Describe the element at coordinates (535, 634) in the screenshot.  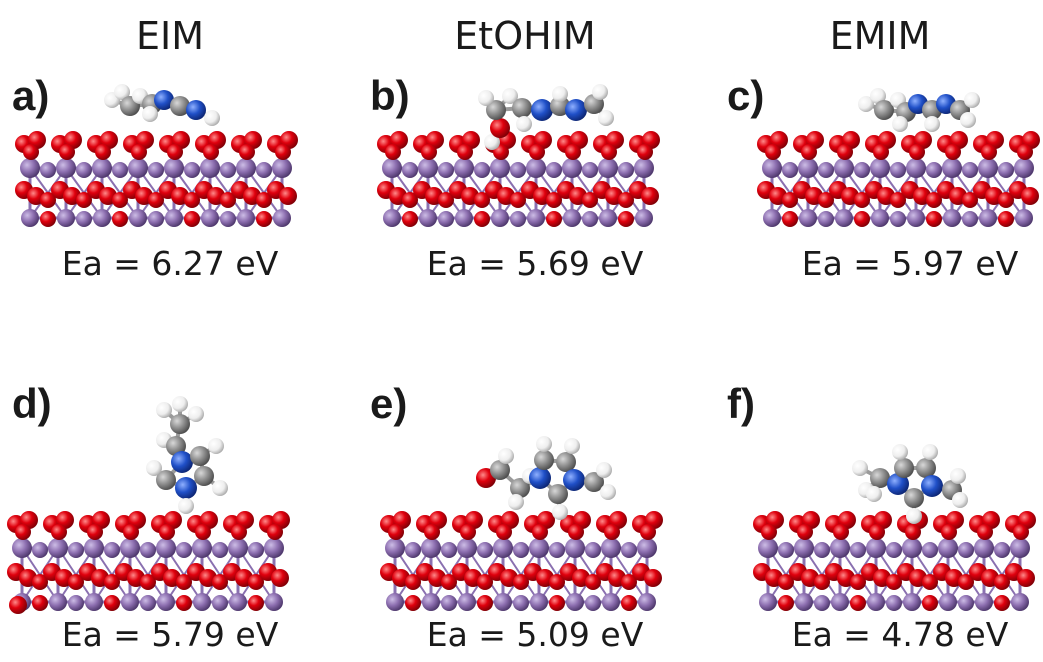
I see `energy-label-e: Ea = 5.09 eV` at that location.